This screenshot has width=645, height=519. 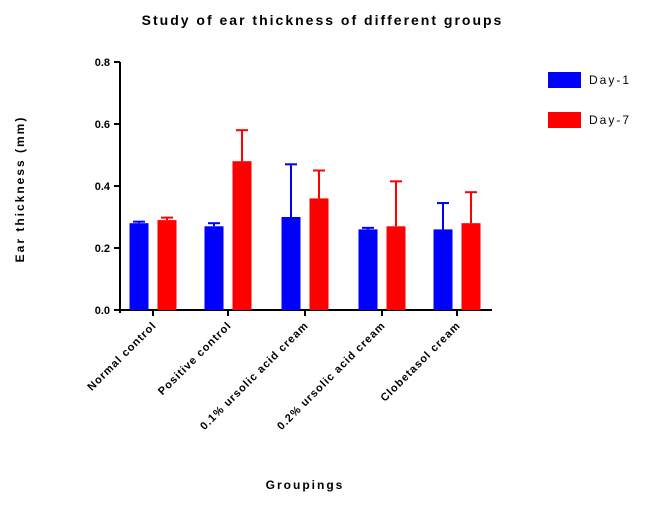 What do you see at coordinates (420, 362) in the screenshot?
I see `x-tick-label: Clobetasol cream` at bounding box center [420, 362].